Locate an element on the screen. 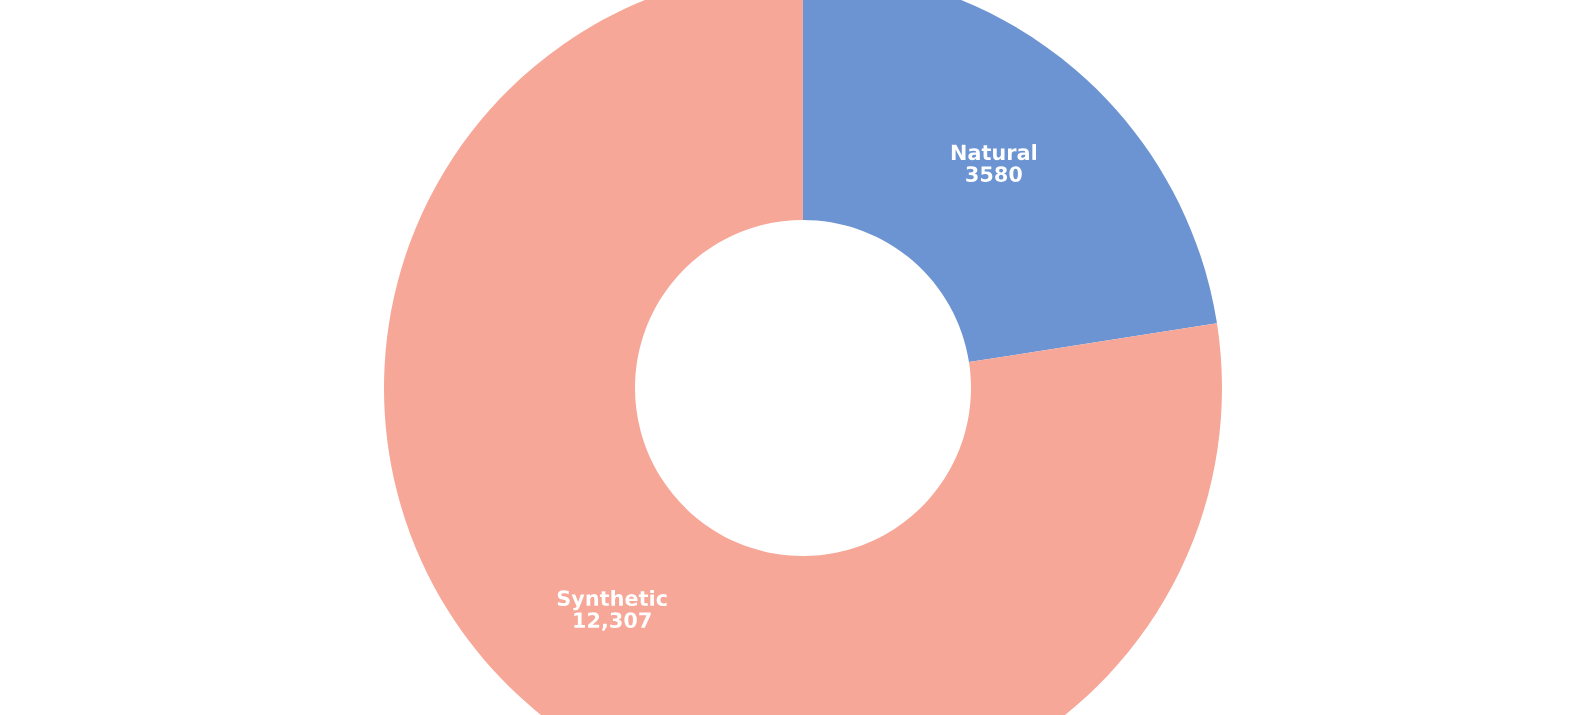 The height and width of the screenshot is (715, 1592). data-label: 3580 is located at coordinates (994, 174).